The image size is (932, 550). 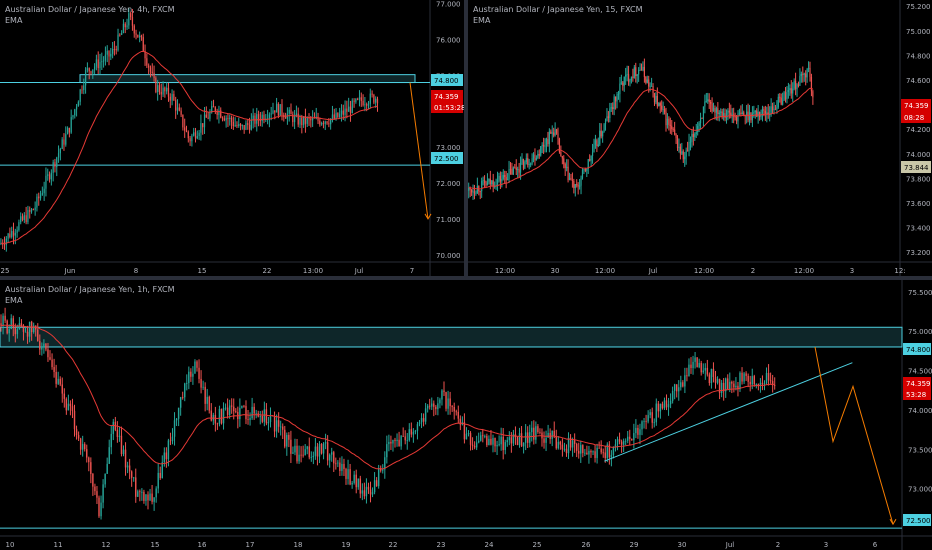 What do you see at coordinates (466, 278) in the screenshot?
I see `pane-divider-horizontal` at bounding box center [466, 278].